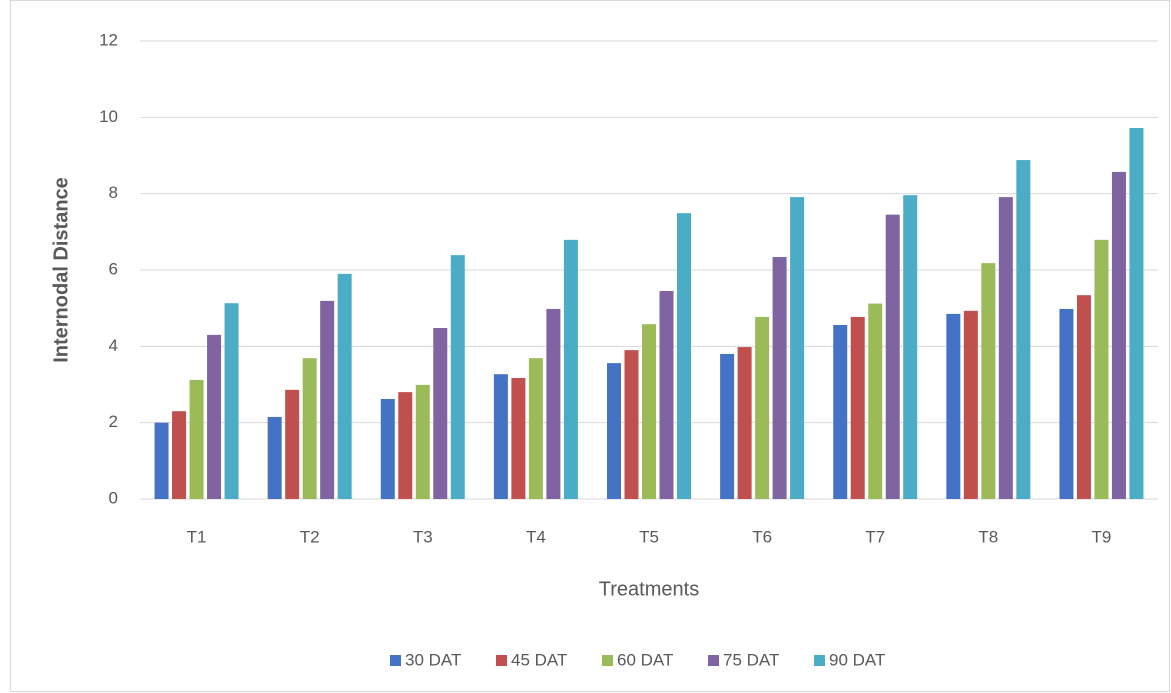  I want to click on x-tick-label: T8, so click(988, 536).